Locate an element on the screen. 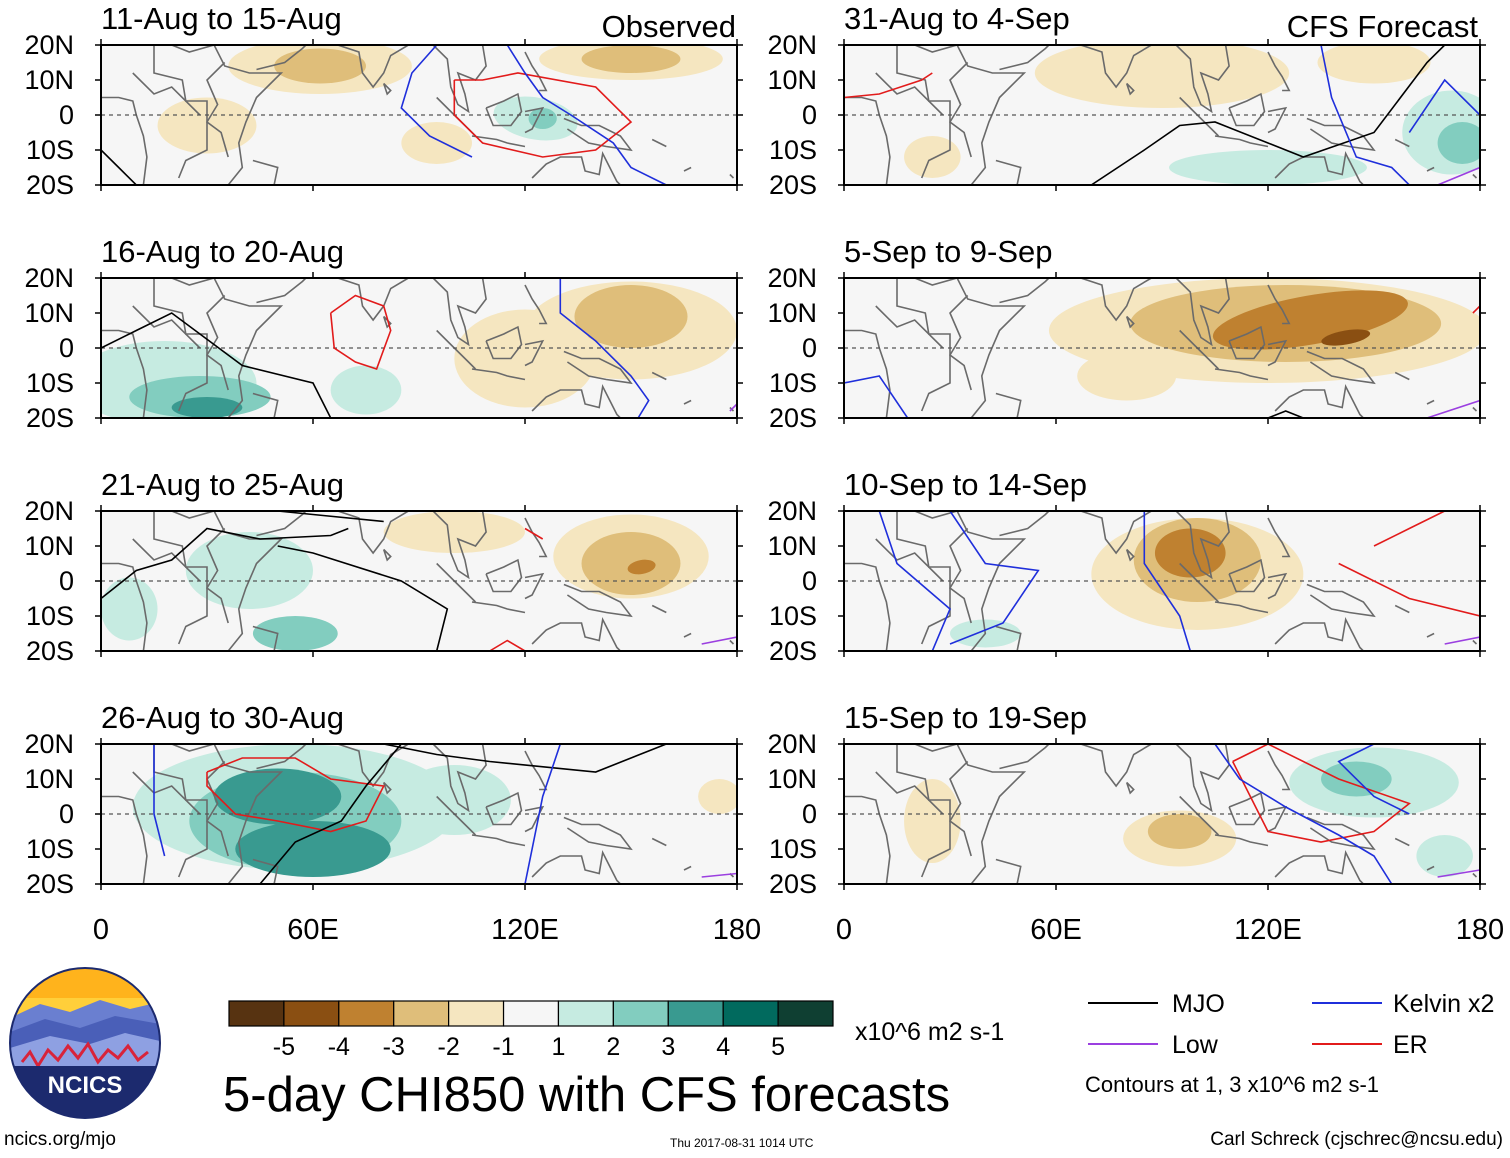  panel-forecast-2: 20N 10N 0 10S 20S 5-Sep to 9-Sep is located at coordinates (1126, 333).